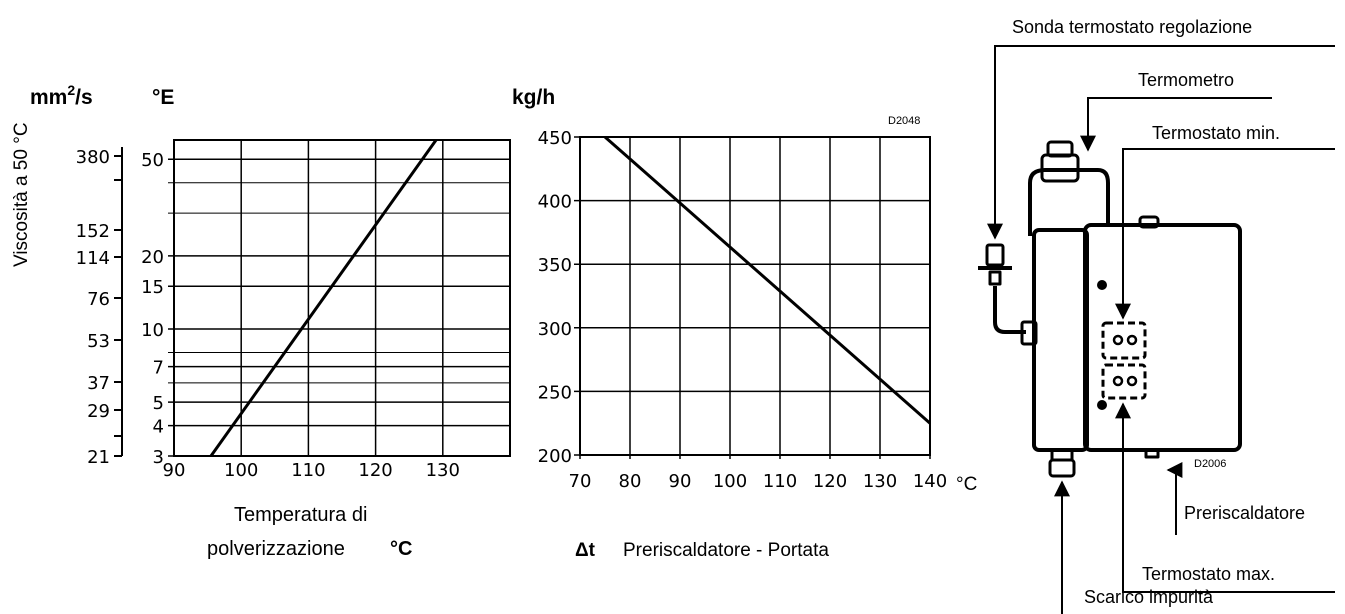 The image size is (1345, 614). I want to click on flow-tick-label: 400, so click(555, 202).